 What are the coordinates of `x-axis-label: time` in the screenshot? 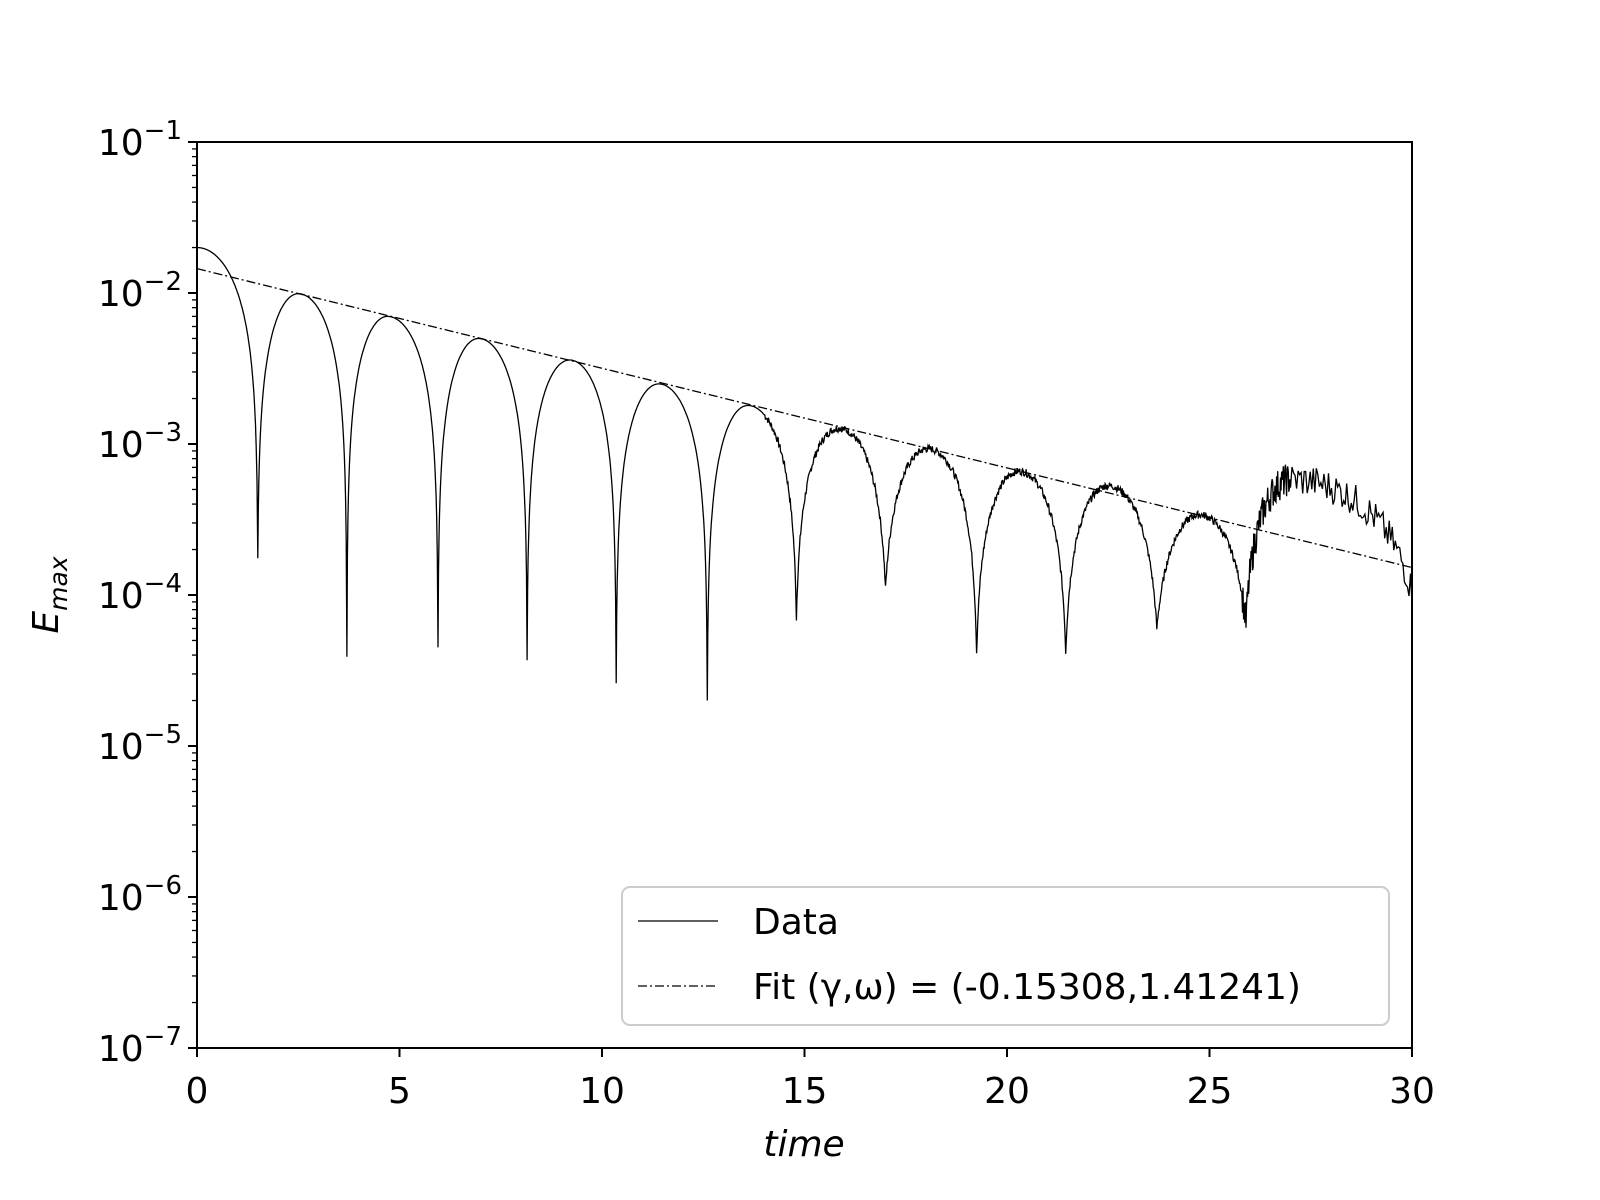 It's located at (803, 1144).